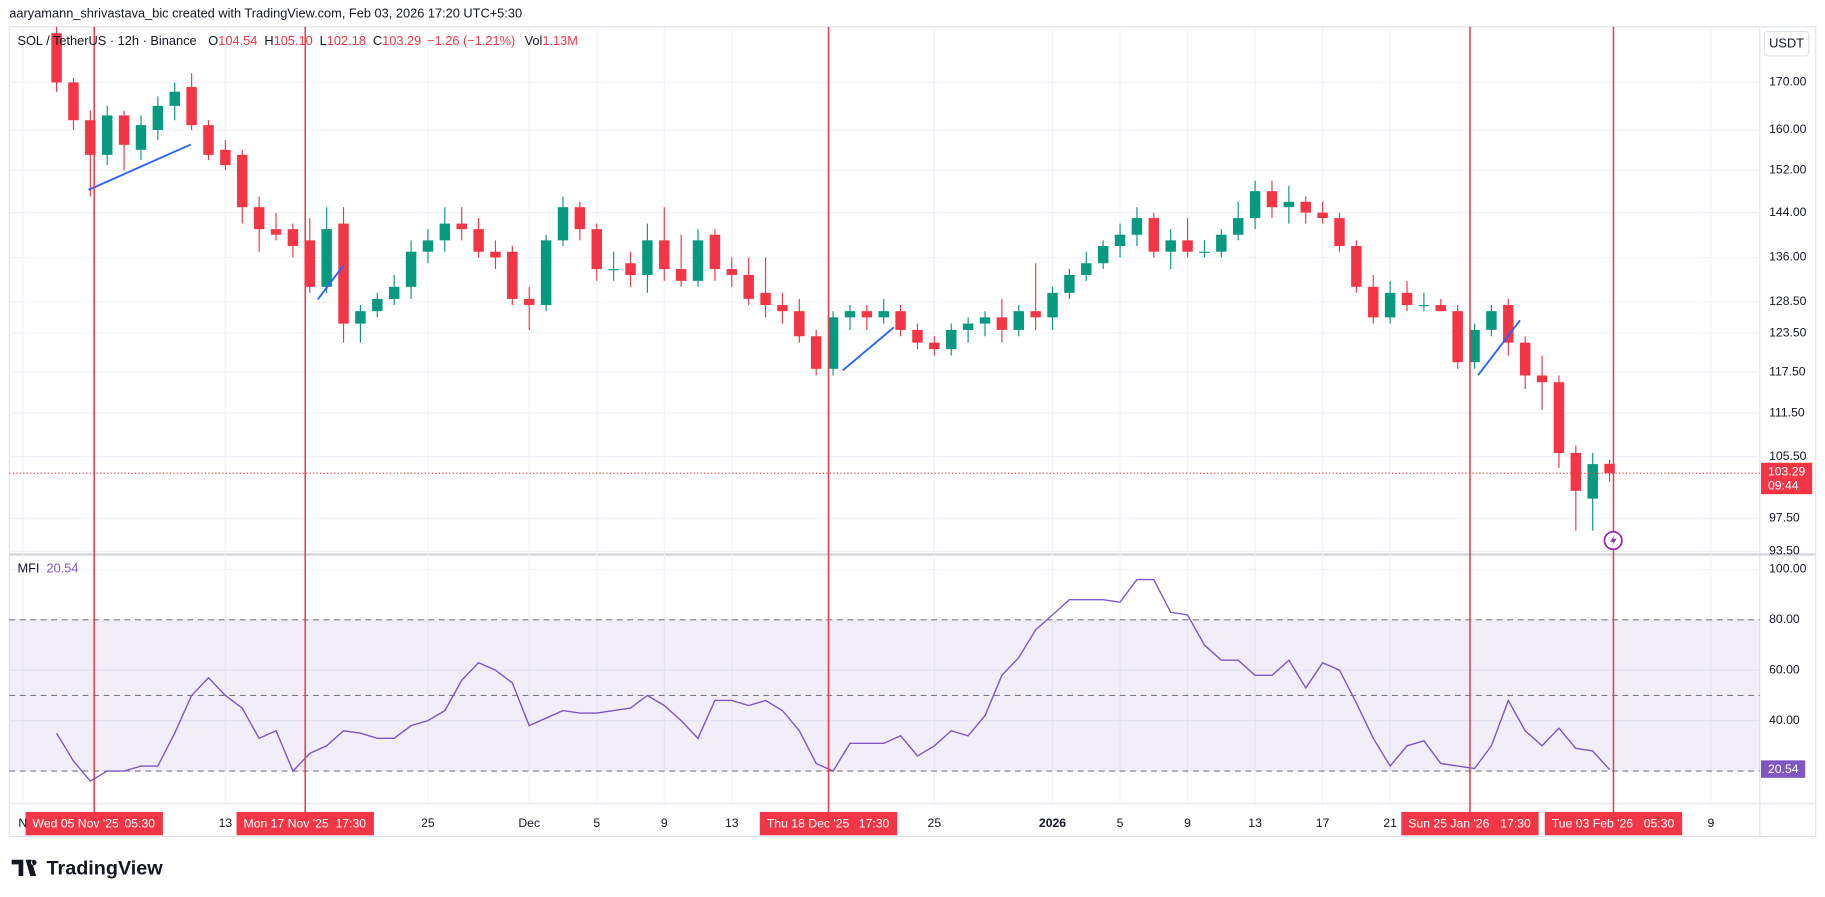 This screenshot has width=1825, height=897. Describe the element at coordinates (529, 823) in the screenshot. I see `x-tick-label: Dec` at that location.